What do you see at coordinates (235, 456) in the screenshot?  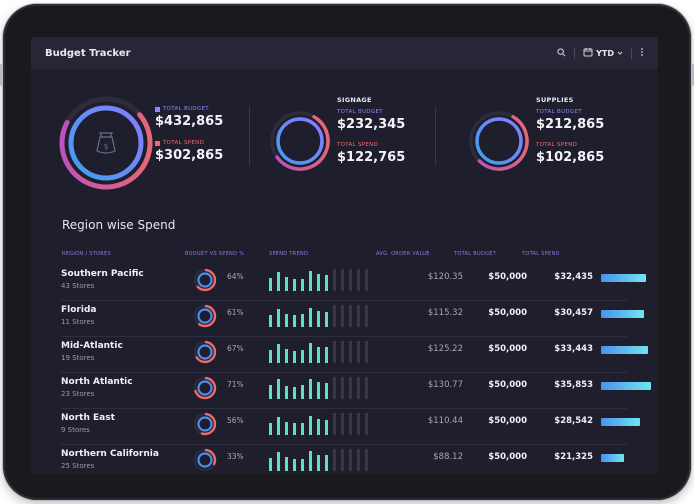 I see `budget-vs-spend-pct: 33%` at bounding box center [235, 456].